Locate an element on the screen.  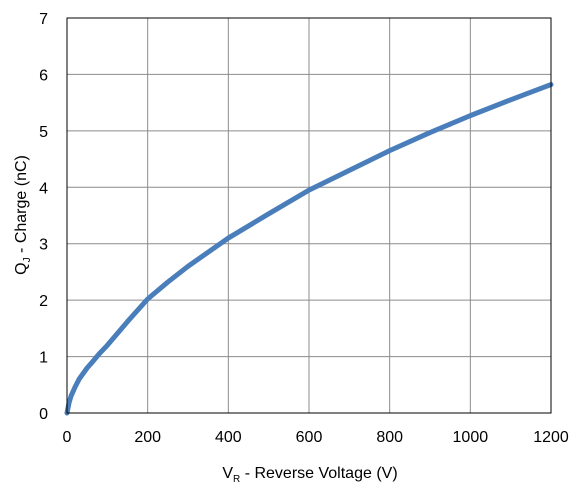
x-axis-tick-labels: 0 200 400 600 800 1000 1200 is located at coordinates (316, 437).